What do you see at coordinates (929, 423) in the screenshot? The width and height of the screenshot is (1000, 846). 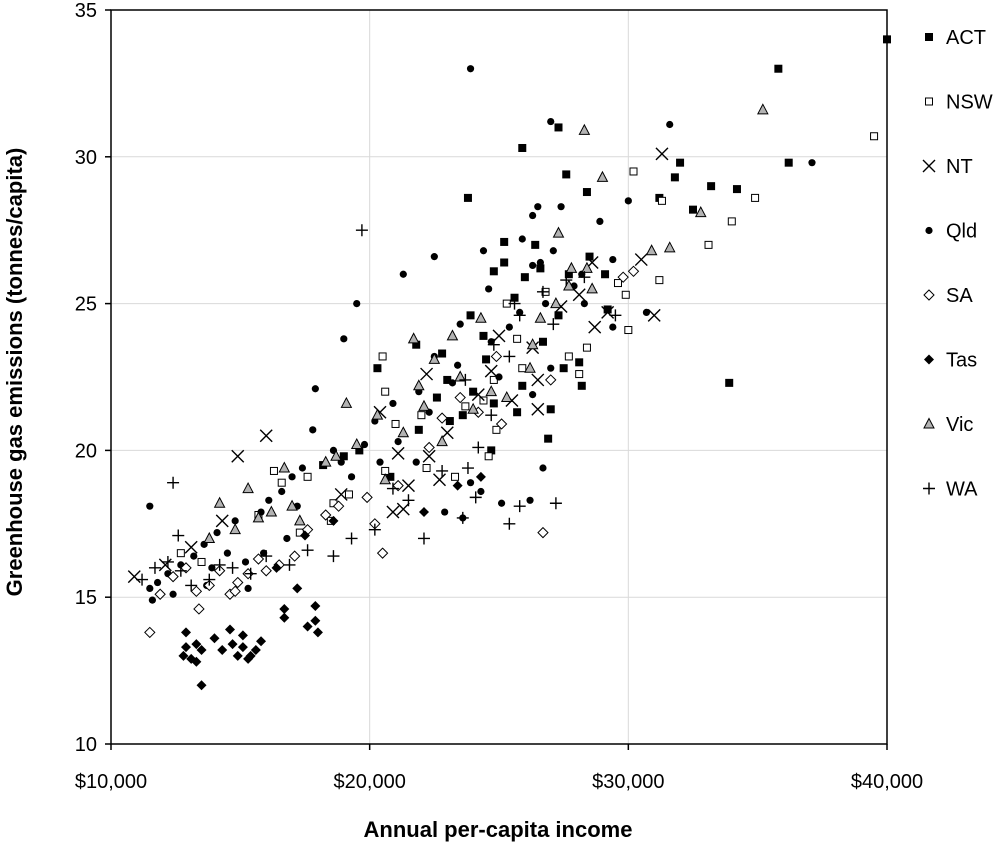 I see `legend-marker-vic` at bounding box center [929, 423].